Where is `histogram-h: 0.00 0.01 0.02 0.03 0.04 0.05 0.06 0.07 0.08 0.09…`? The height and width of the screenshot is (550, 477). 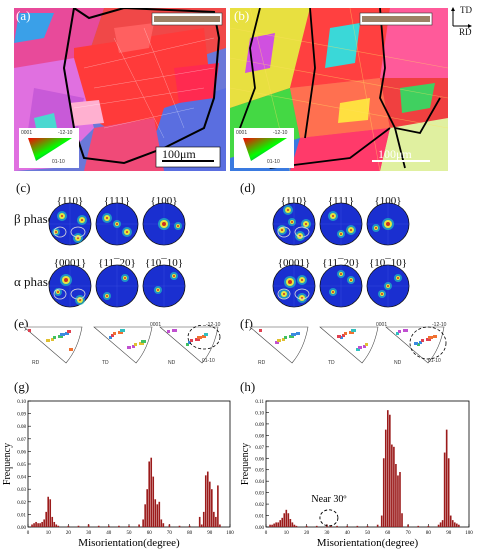
histogram-h: 0.00 0.01 0.02 0.03 0.04 0.05 0.06 0.07 0.08 0.09… is located at coordinates (356, 474).